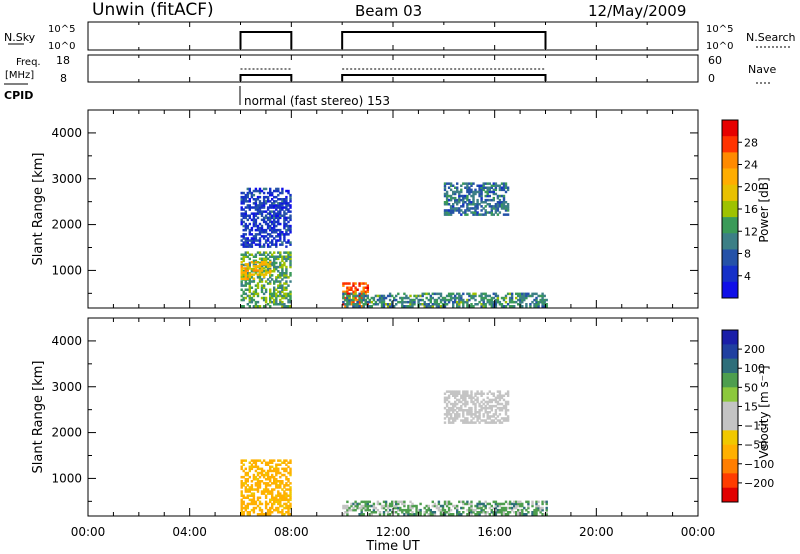 This screenshot has height=554, width=800. Describe the element at coordinates (730, 177) in the screenshot. I see `colorbar-swatch` at that location.